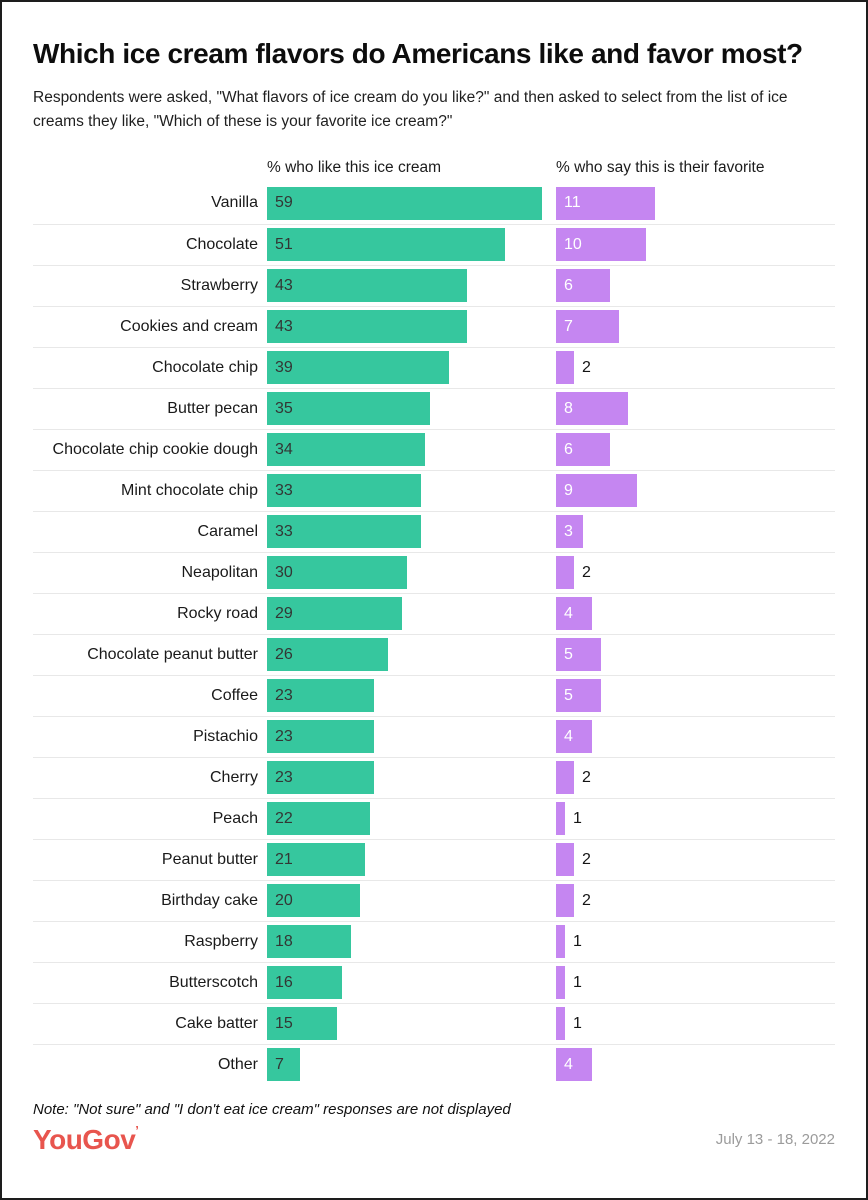 This screenshot has width=868, height=1200. What do you see at coordinates (411, 245) in the screenshot?
I see `like-cell: 51` at bounding box center [411, 245].